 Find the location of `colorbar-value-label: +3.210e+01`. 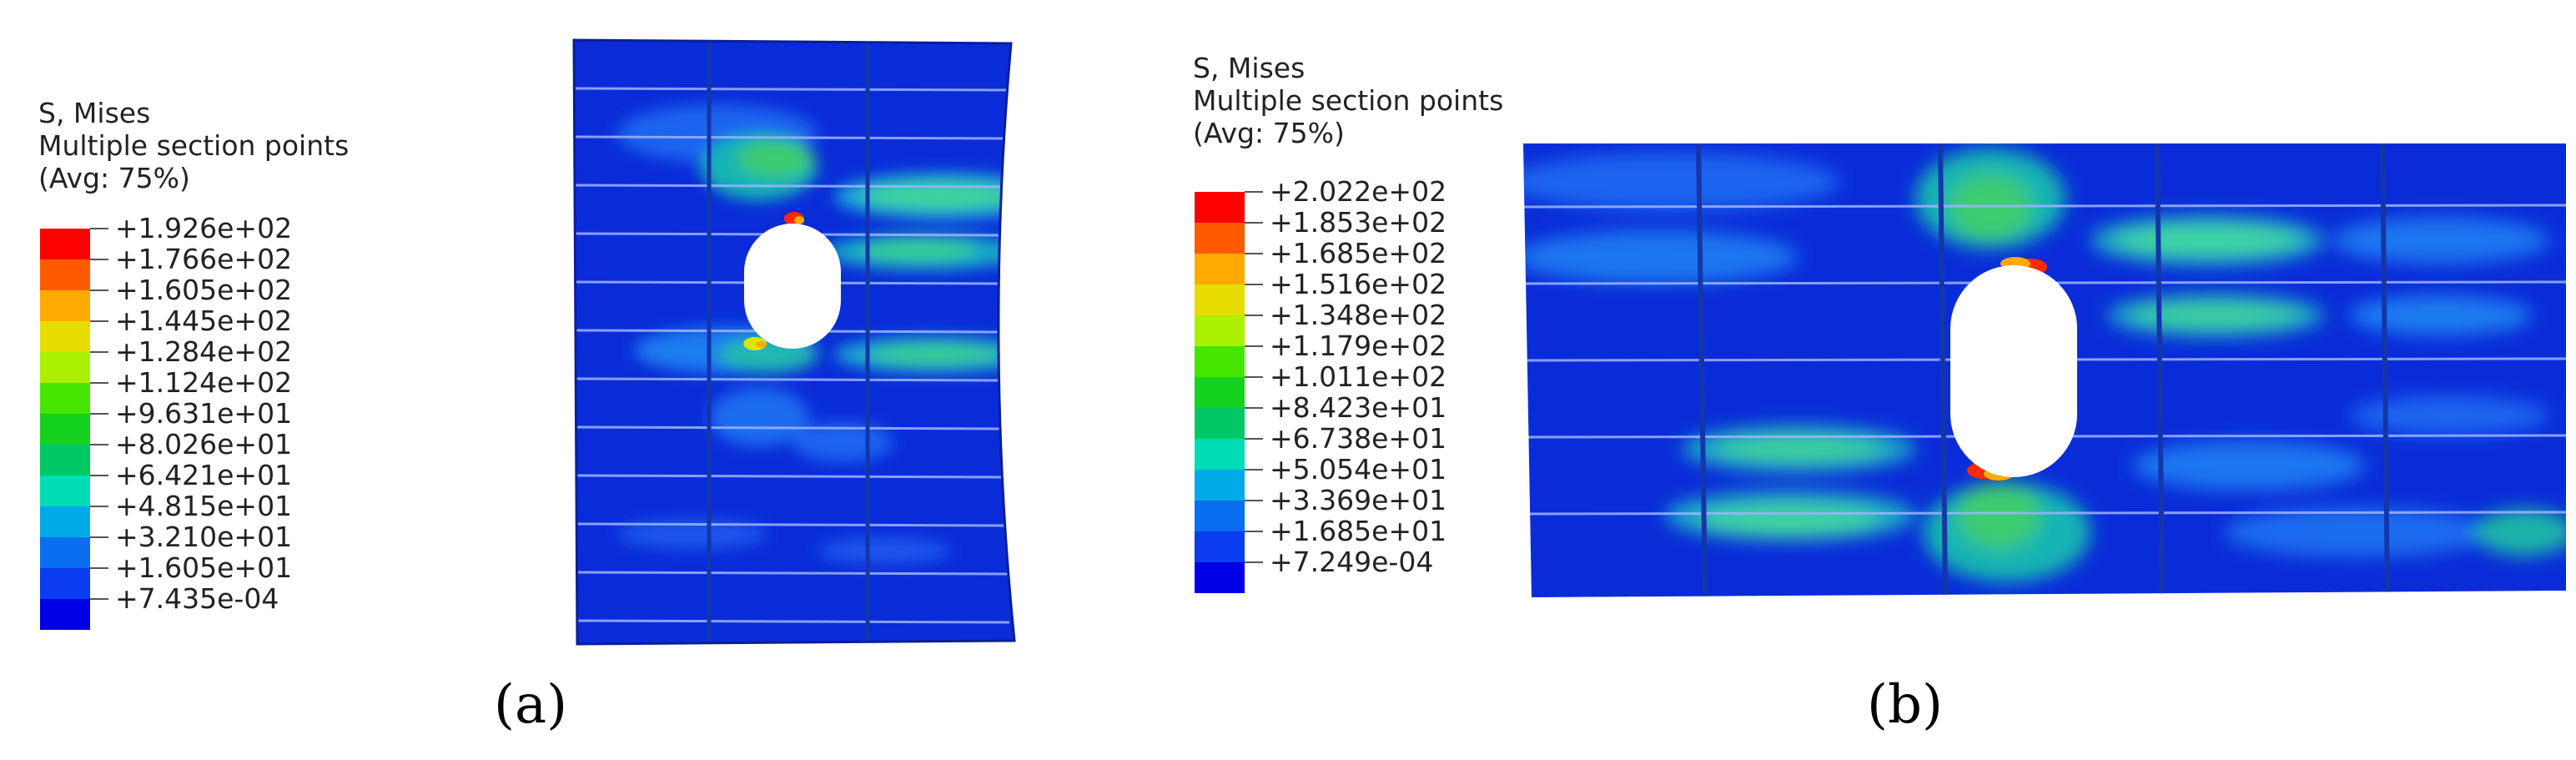

colorbar-value-label: +3.210e+01 is located at coordinates (204, 537).